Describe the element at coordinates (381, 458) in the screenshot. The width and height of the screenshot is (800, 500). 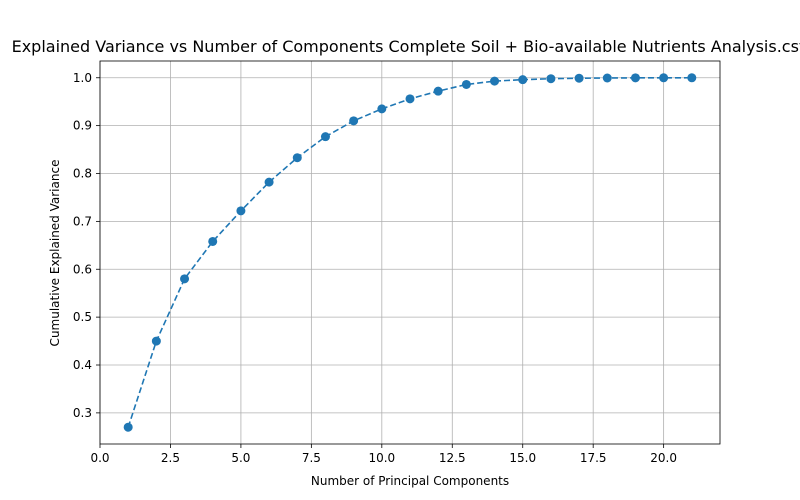
I see `x-tick-label: 10.0` at that location.